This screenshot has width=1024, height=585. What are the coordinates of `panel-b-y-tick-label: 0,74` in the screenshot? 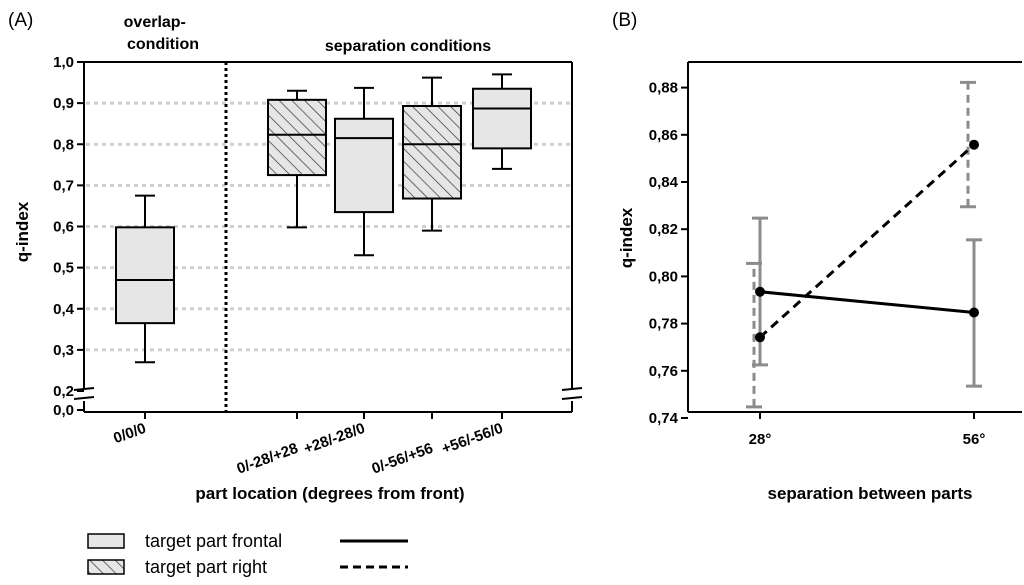 It's located at (664, 418).